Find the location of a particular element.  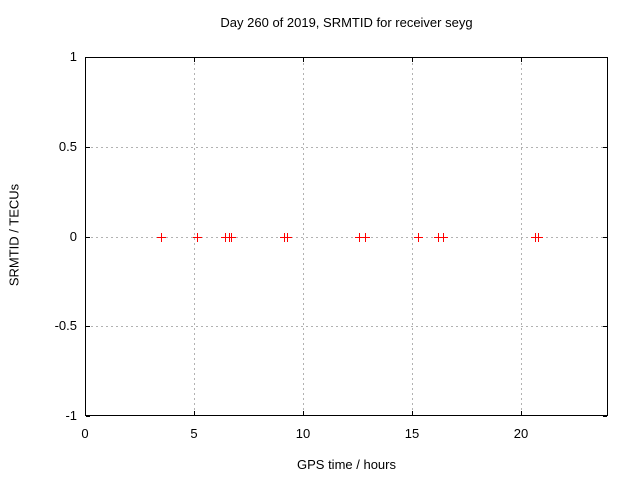

x-tick-label: 20 is located at coordinates (521, 433).